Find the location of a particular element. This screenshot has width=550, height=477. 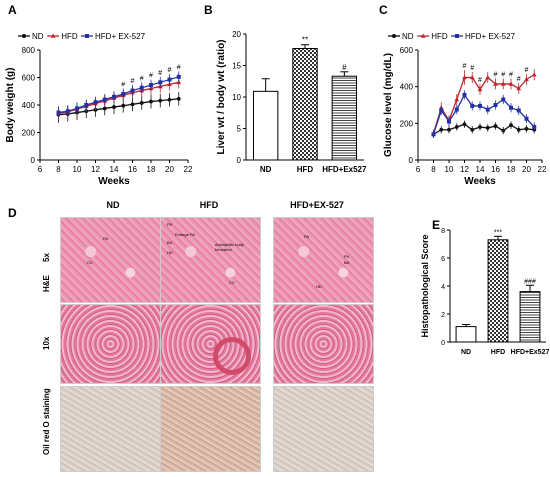

micrograph-hfd-10x is located at coordinates (210, 344).